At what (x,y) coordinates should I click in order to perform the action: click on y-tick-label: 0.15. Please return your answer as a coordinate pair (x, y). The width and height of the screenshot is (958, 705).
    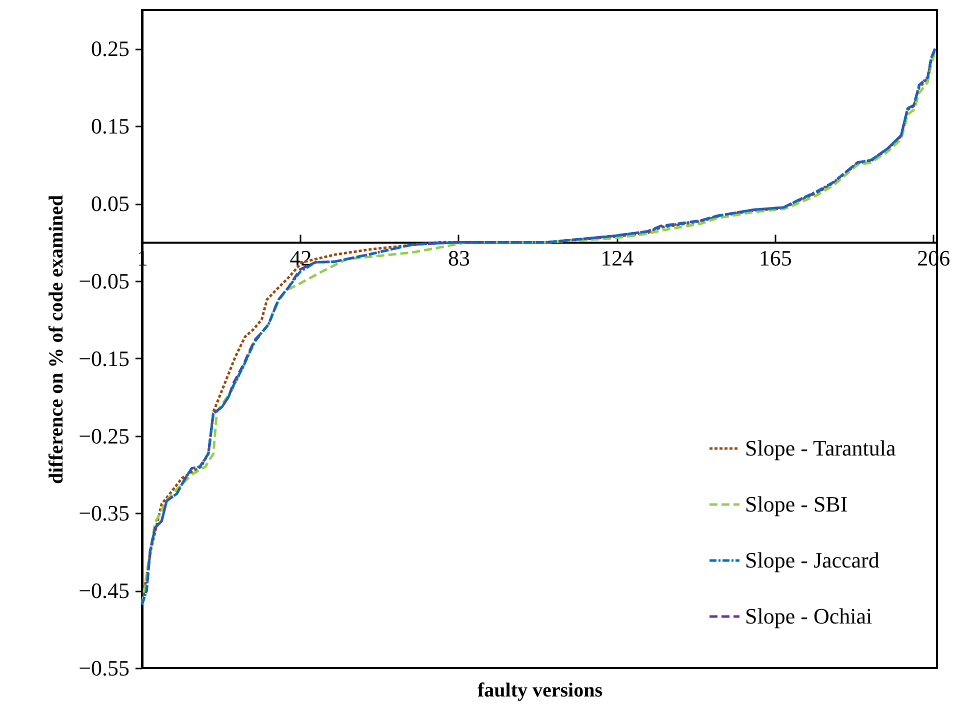
    Looking at the image, I should click on (110, 126).